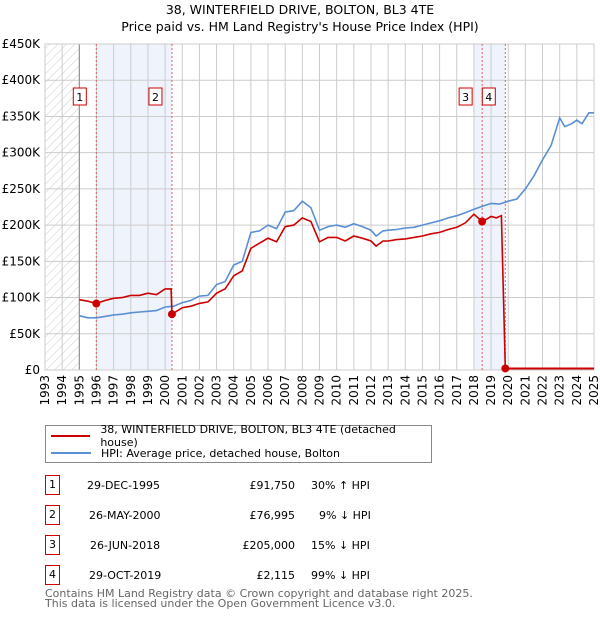  Describe the element at coordinates (272, 515) in the screenshot. I see `sale-price: £76,995` at that location.